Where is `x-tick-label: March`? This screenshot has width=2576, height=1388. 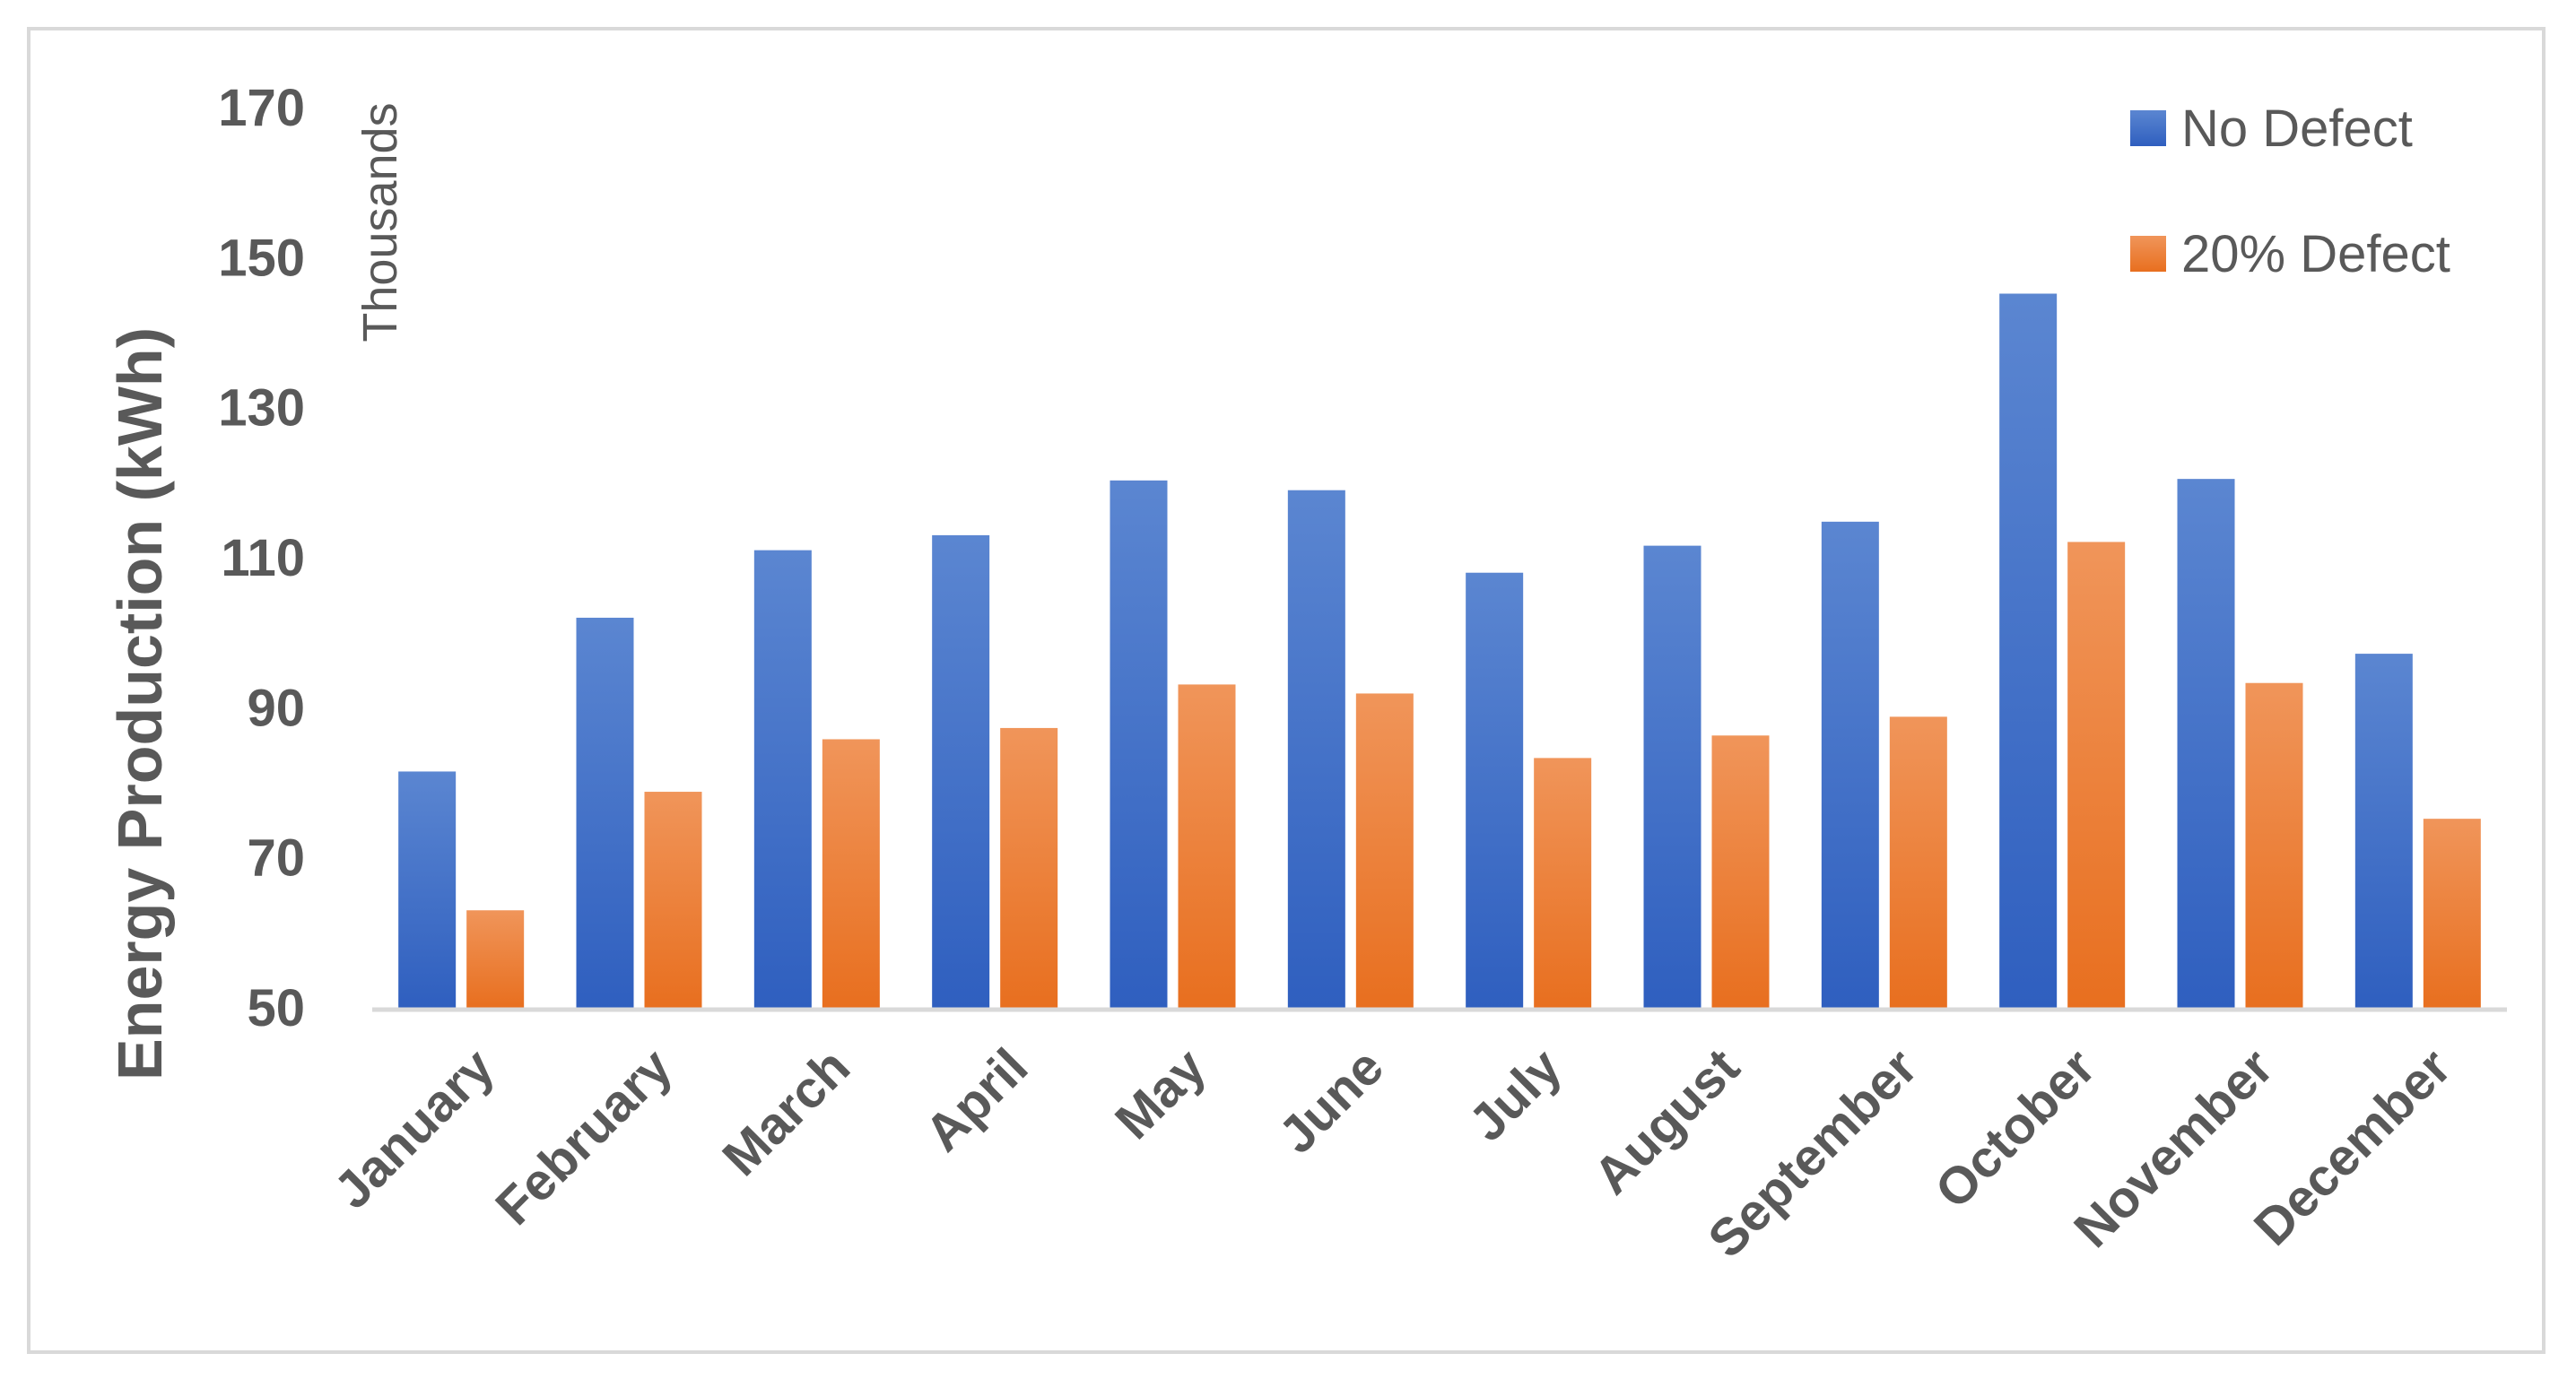
x-tick-label: March is located at coordinates (786, 1112).